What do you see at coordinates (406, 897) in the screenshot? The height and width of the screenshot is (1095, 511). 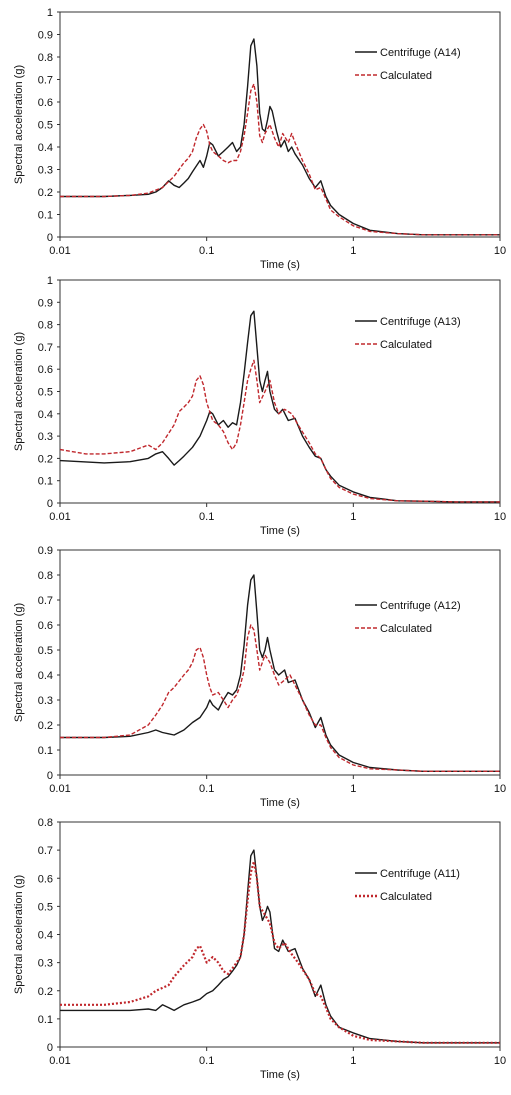 I see `chart-4-legend-label-2: Calculated` at bounding box center [406, 897].